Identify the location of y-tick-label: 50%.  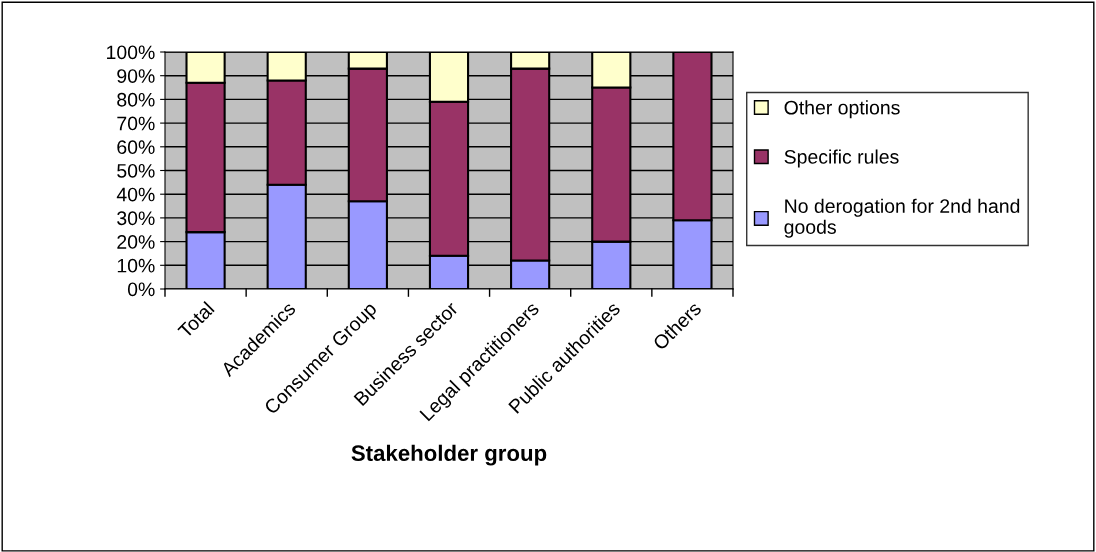
(136, 170).